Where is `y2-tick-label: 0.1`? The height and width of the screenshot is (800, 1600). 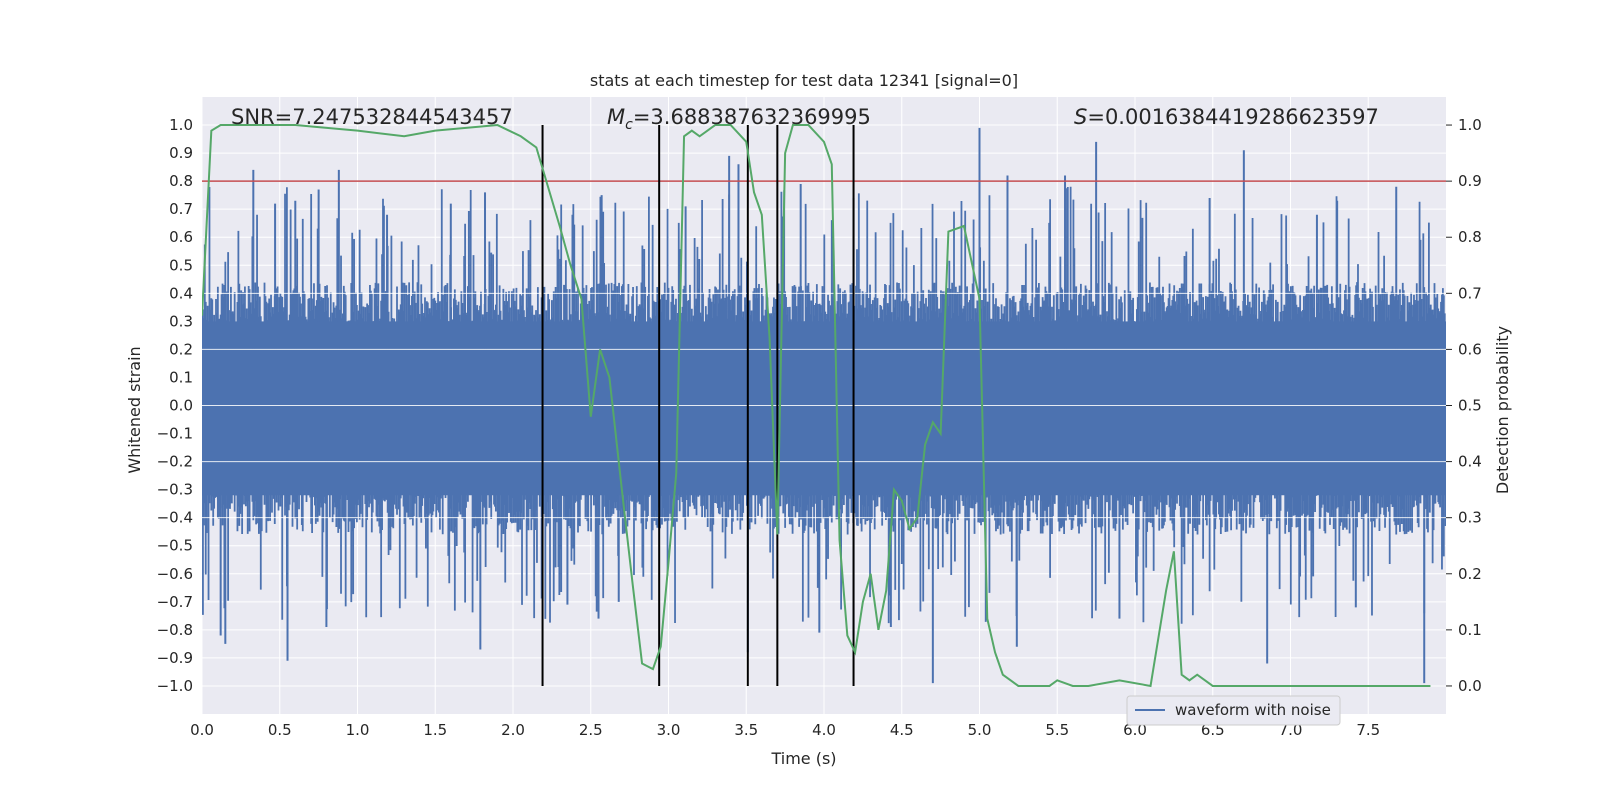 y2-tick-label: 0.1 is located at coordinates (1470, 630).